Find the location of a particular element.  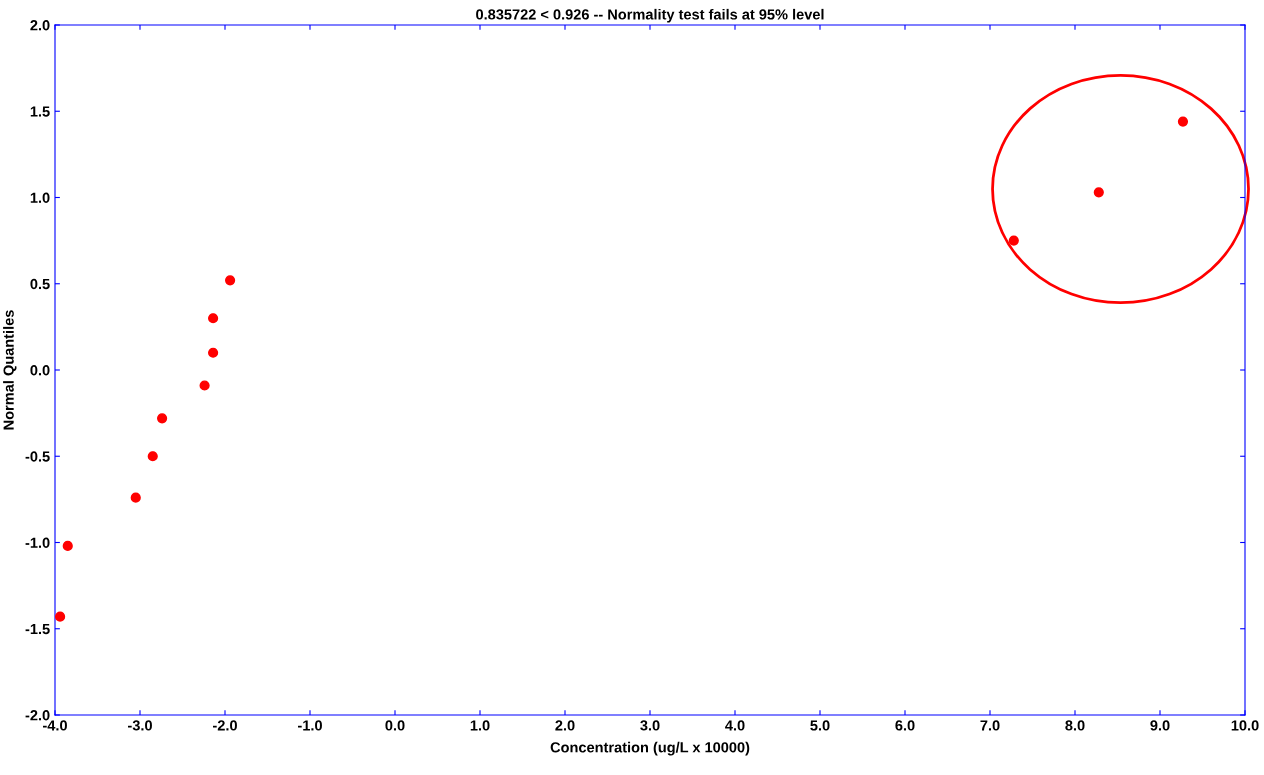

x-tick-label: 9.0 is located at coordinates (1160, 725).